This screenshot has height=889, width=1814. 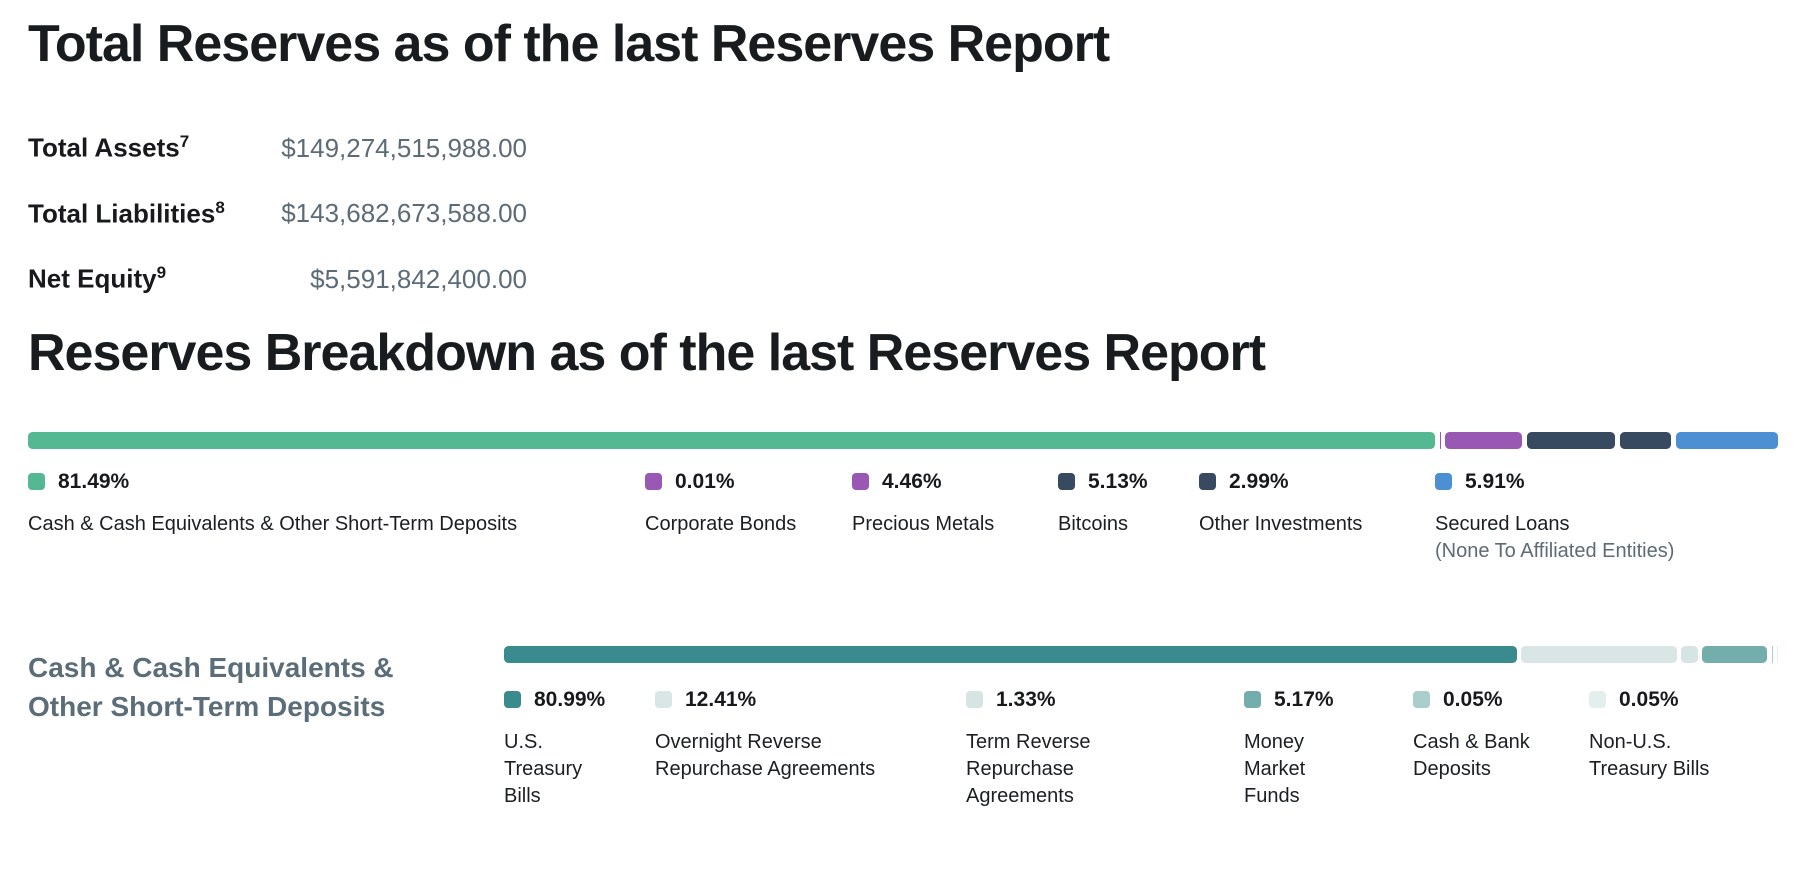 I want to click on legend-head: 1.33%, so click(x=1097, y=700).